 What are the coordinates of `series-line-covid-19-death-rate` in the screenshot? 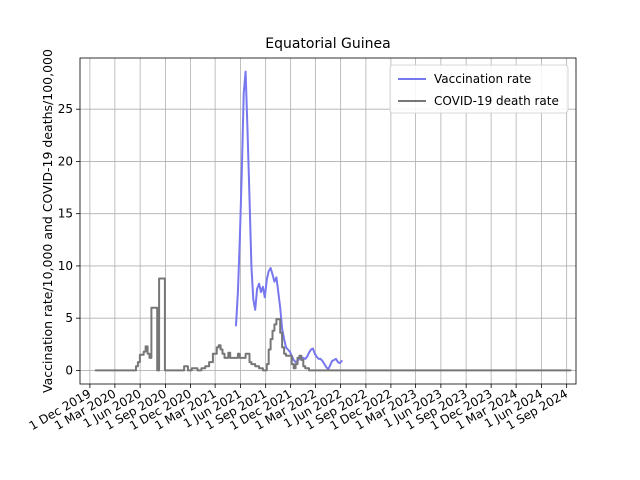 It's located at (333, 324).